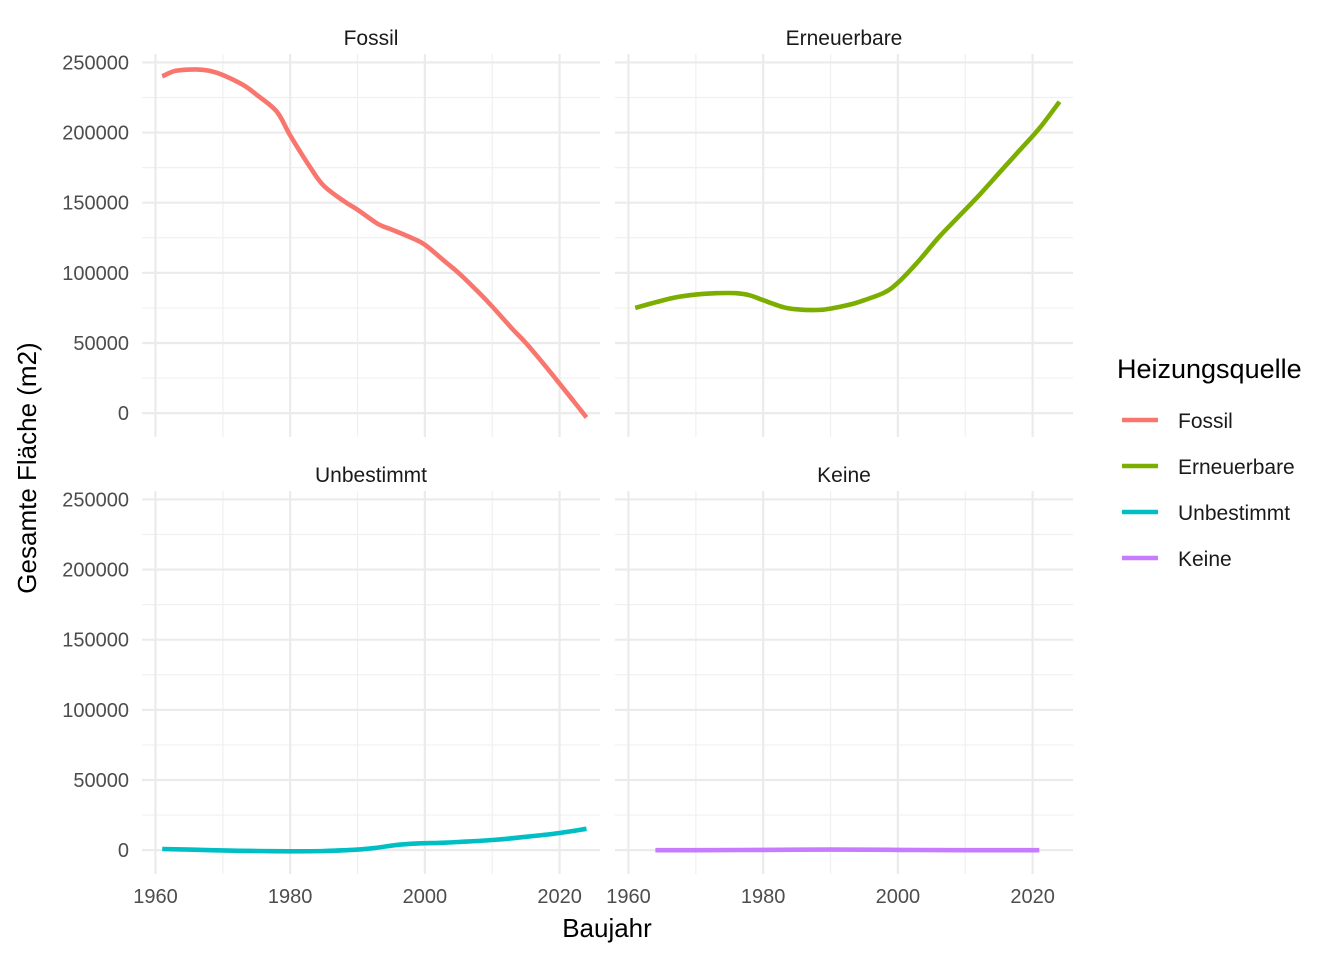 This screenshot has height=960, width=1344. What do you see at coordinates (371, 475) in the screenshot?
I see `facet-label-unbestimmt: Unbestimmt` at bounding box center [371, 475].